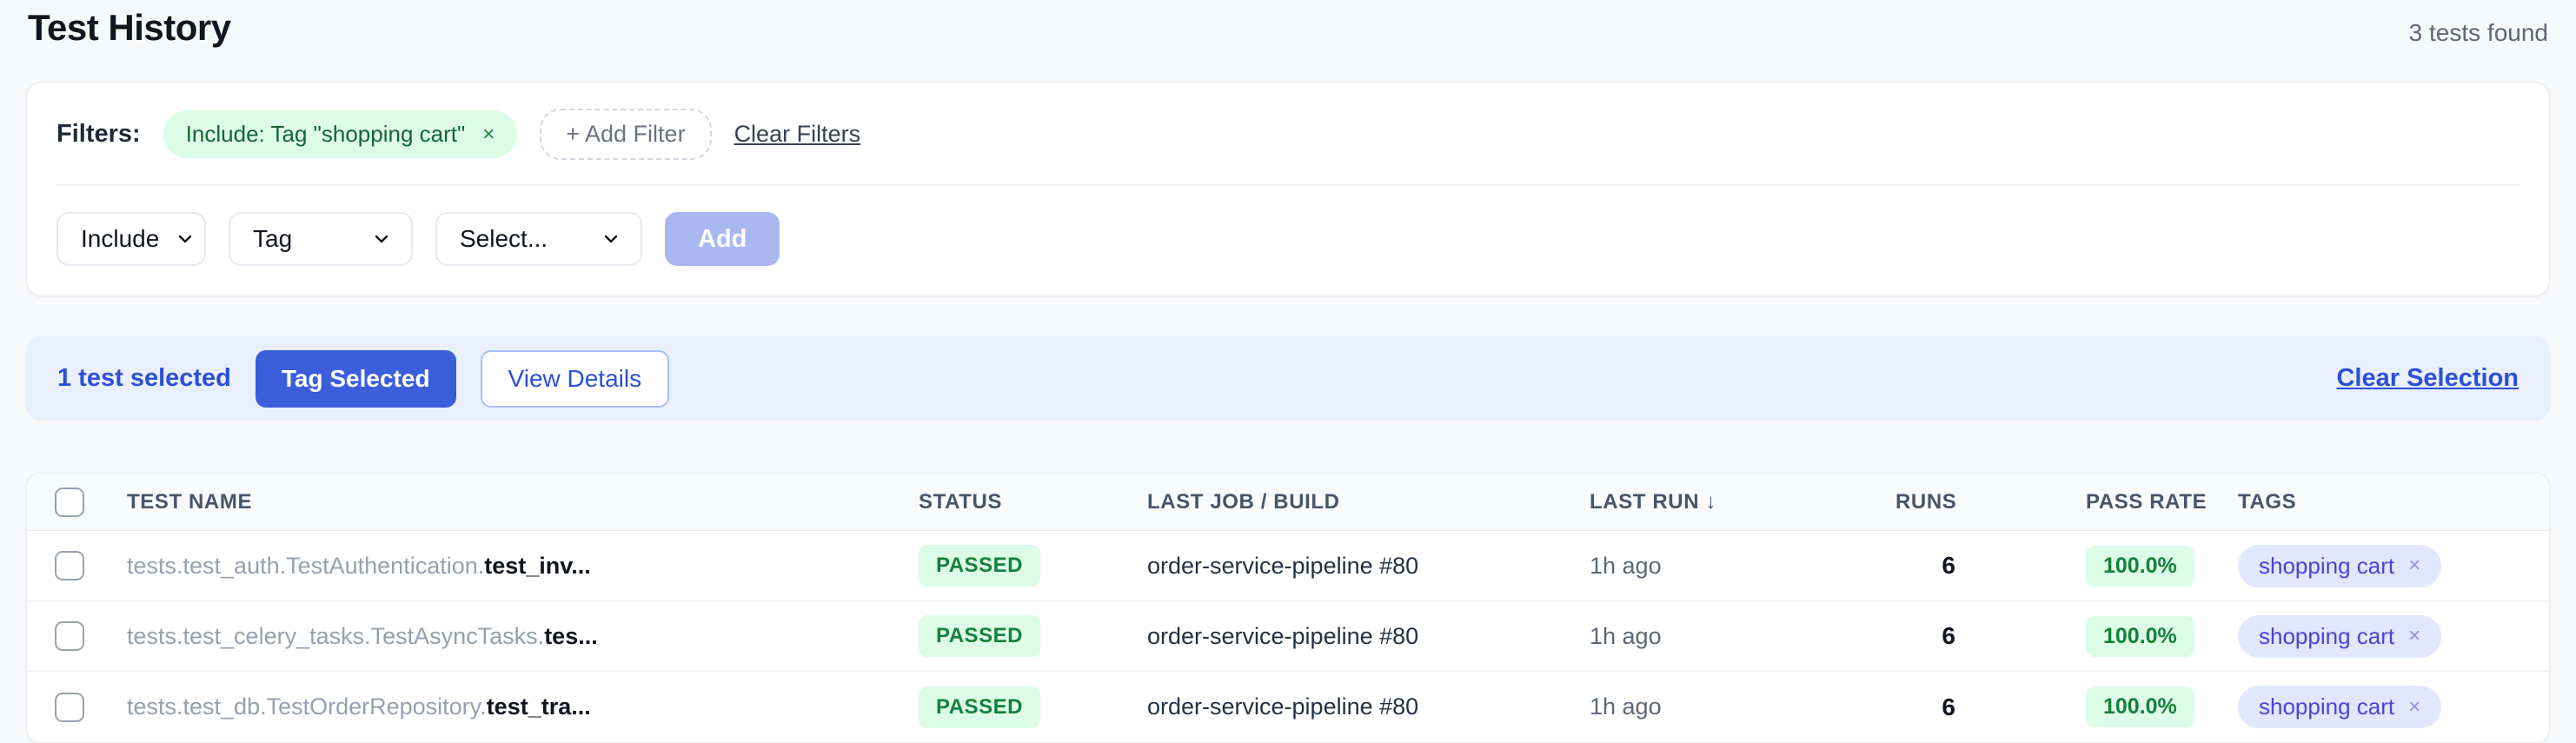  Describe the element at coordinates (129, 27) in the screenshot. I see `page-title: Test History` at that location.